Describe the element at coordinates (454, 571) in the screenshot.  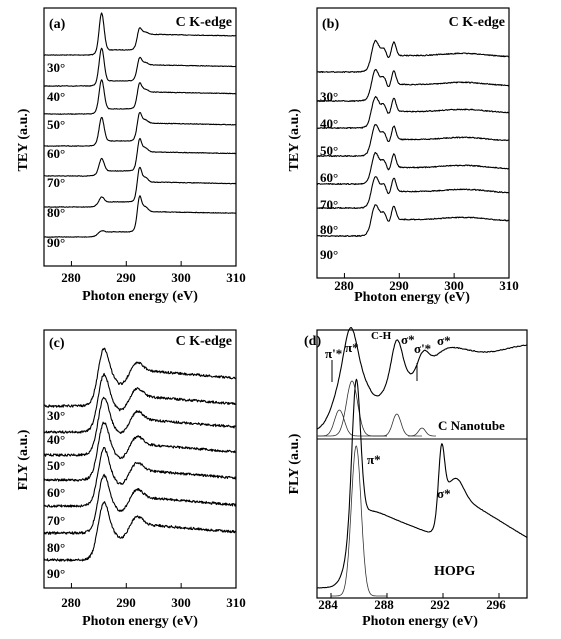
I see `panel-d-hopg-label: HOPG` at that location.